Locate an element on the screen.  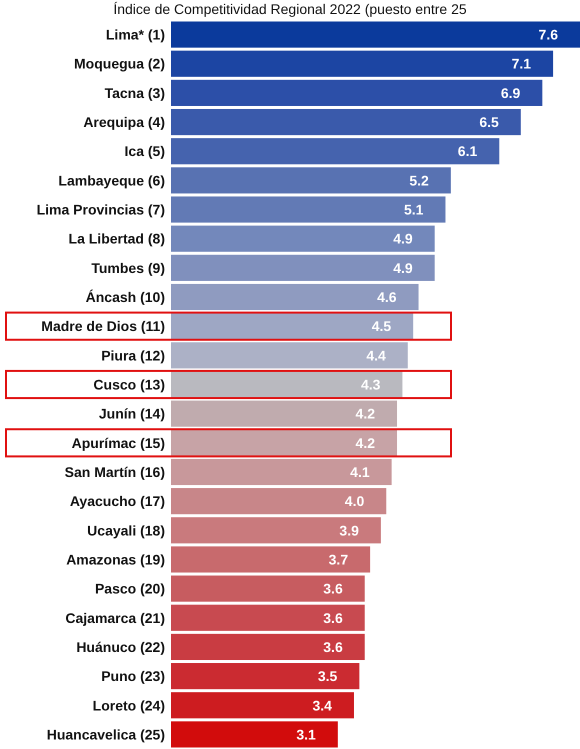
y-tick-label: Apurímac (15) is located at coordinates (118, 442).